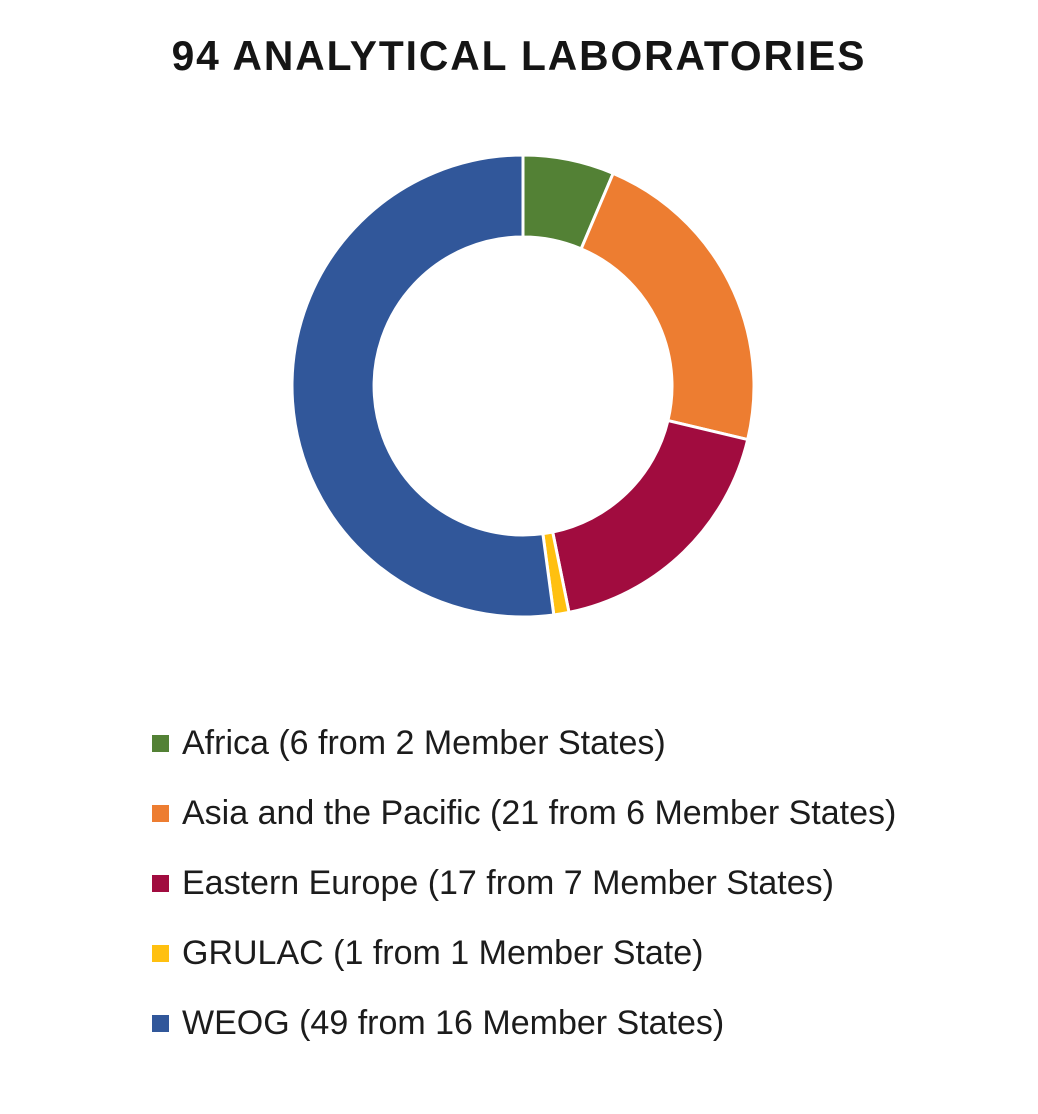 This screenshot has width=1038, height=1114. I want to click on legend-label: Africa (6 from 2 Member States), so click(424, 742).